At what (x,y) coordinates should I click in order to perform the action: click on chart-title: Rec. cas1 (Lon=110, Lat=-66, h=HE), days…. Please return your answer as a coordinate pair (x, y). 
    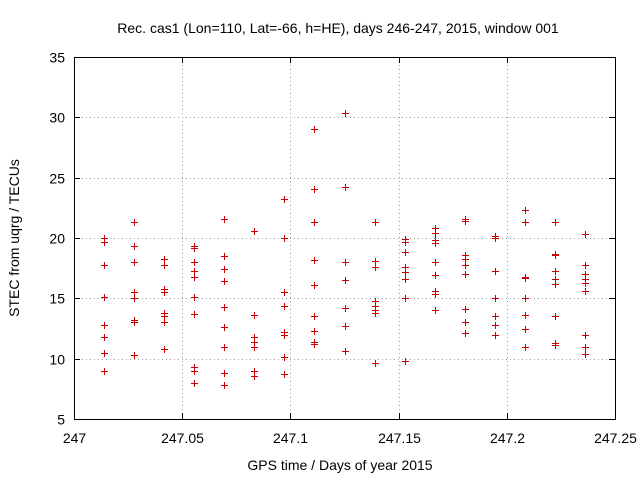
    Looking at the image, I should click on (338, 28).